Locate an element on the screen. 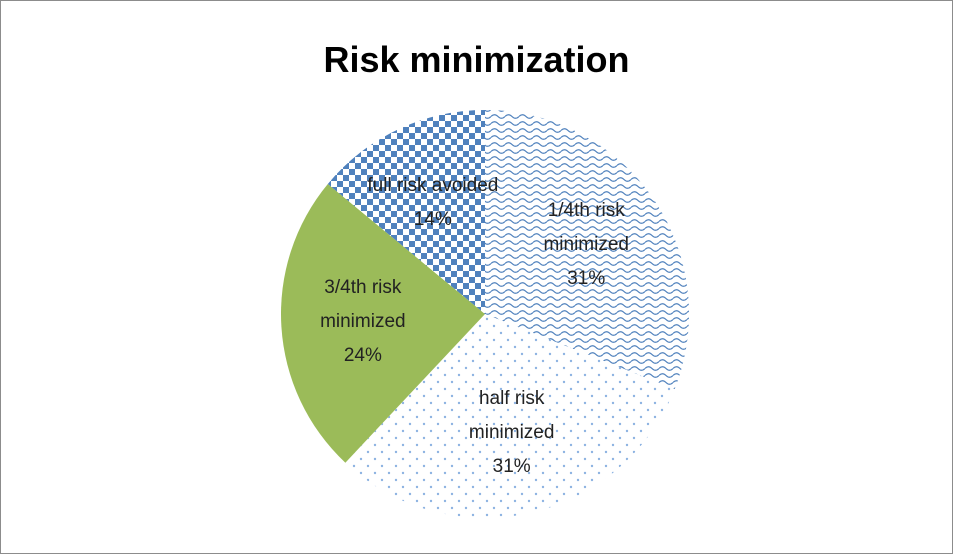  slice-value: 24% is located at coordinates (362, 355).